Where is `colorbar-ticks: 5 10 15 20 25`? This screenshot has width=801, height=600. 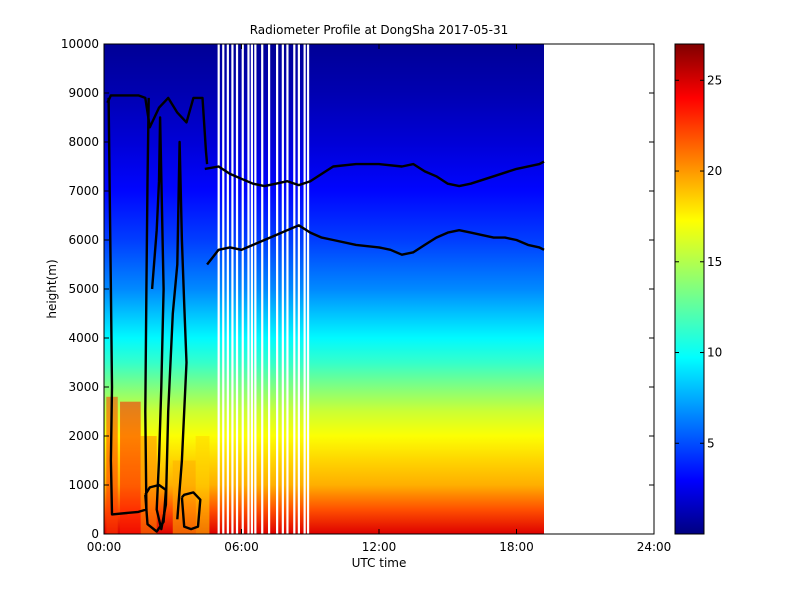
colorbar-ticks: 5 10 15 20 25 is located at coordinates (698, 261).